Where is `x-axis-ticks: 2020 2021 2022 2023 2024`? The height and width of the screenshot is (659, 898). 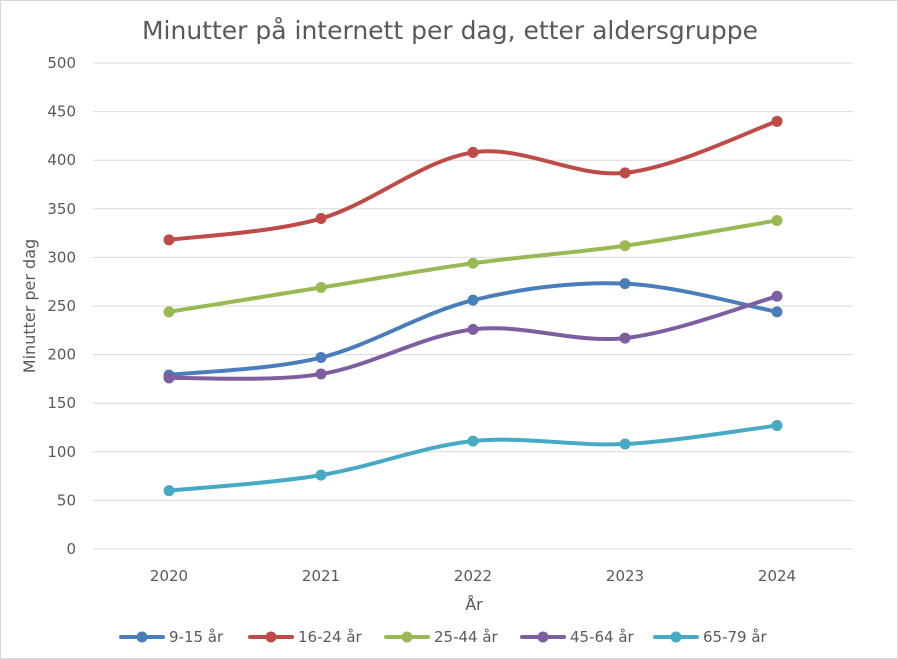 x-axis-ticks: 2020 2021 2022 2023 2024 is located at coordinates (473, 576).